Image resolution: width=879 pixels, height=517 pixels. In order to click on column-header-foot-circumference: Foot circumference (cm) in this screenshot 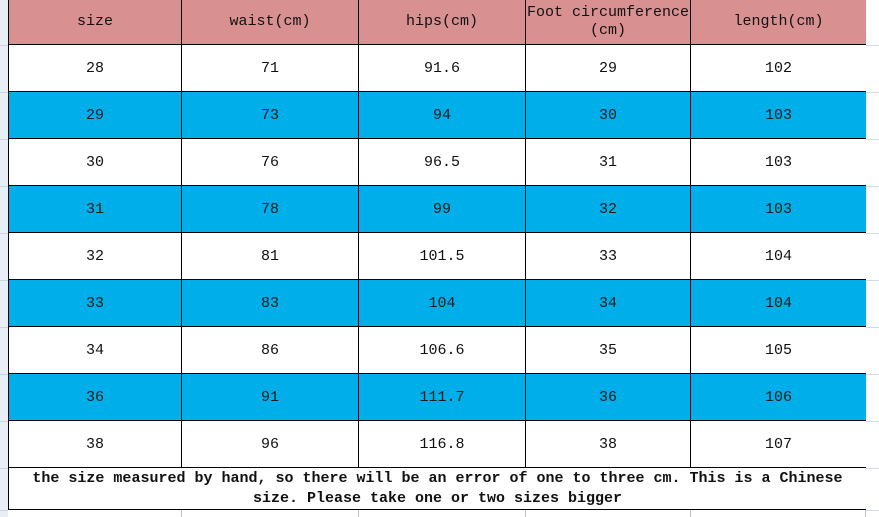, I will do `click(608, 22)`.